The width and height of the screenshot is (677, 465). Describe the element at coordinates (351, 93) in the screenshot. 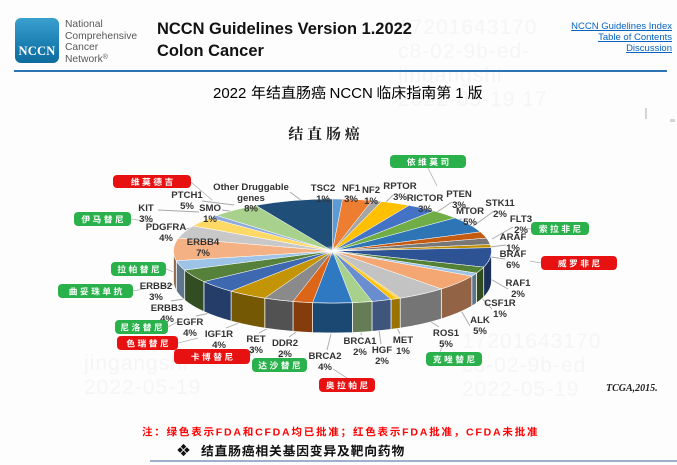

I see `svg-text: NCCN` at that location.